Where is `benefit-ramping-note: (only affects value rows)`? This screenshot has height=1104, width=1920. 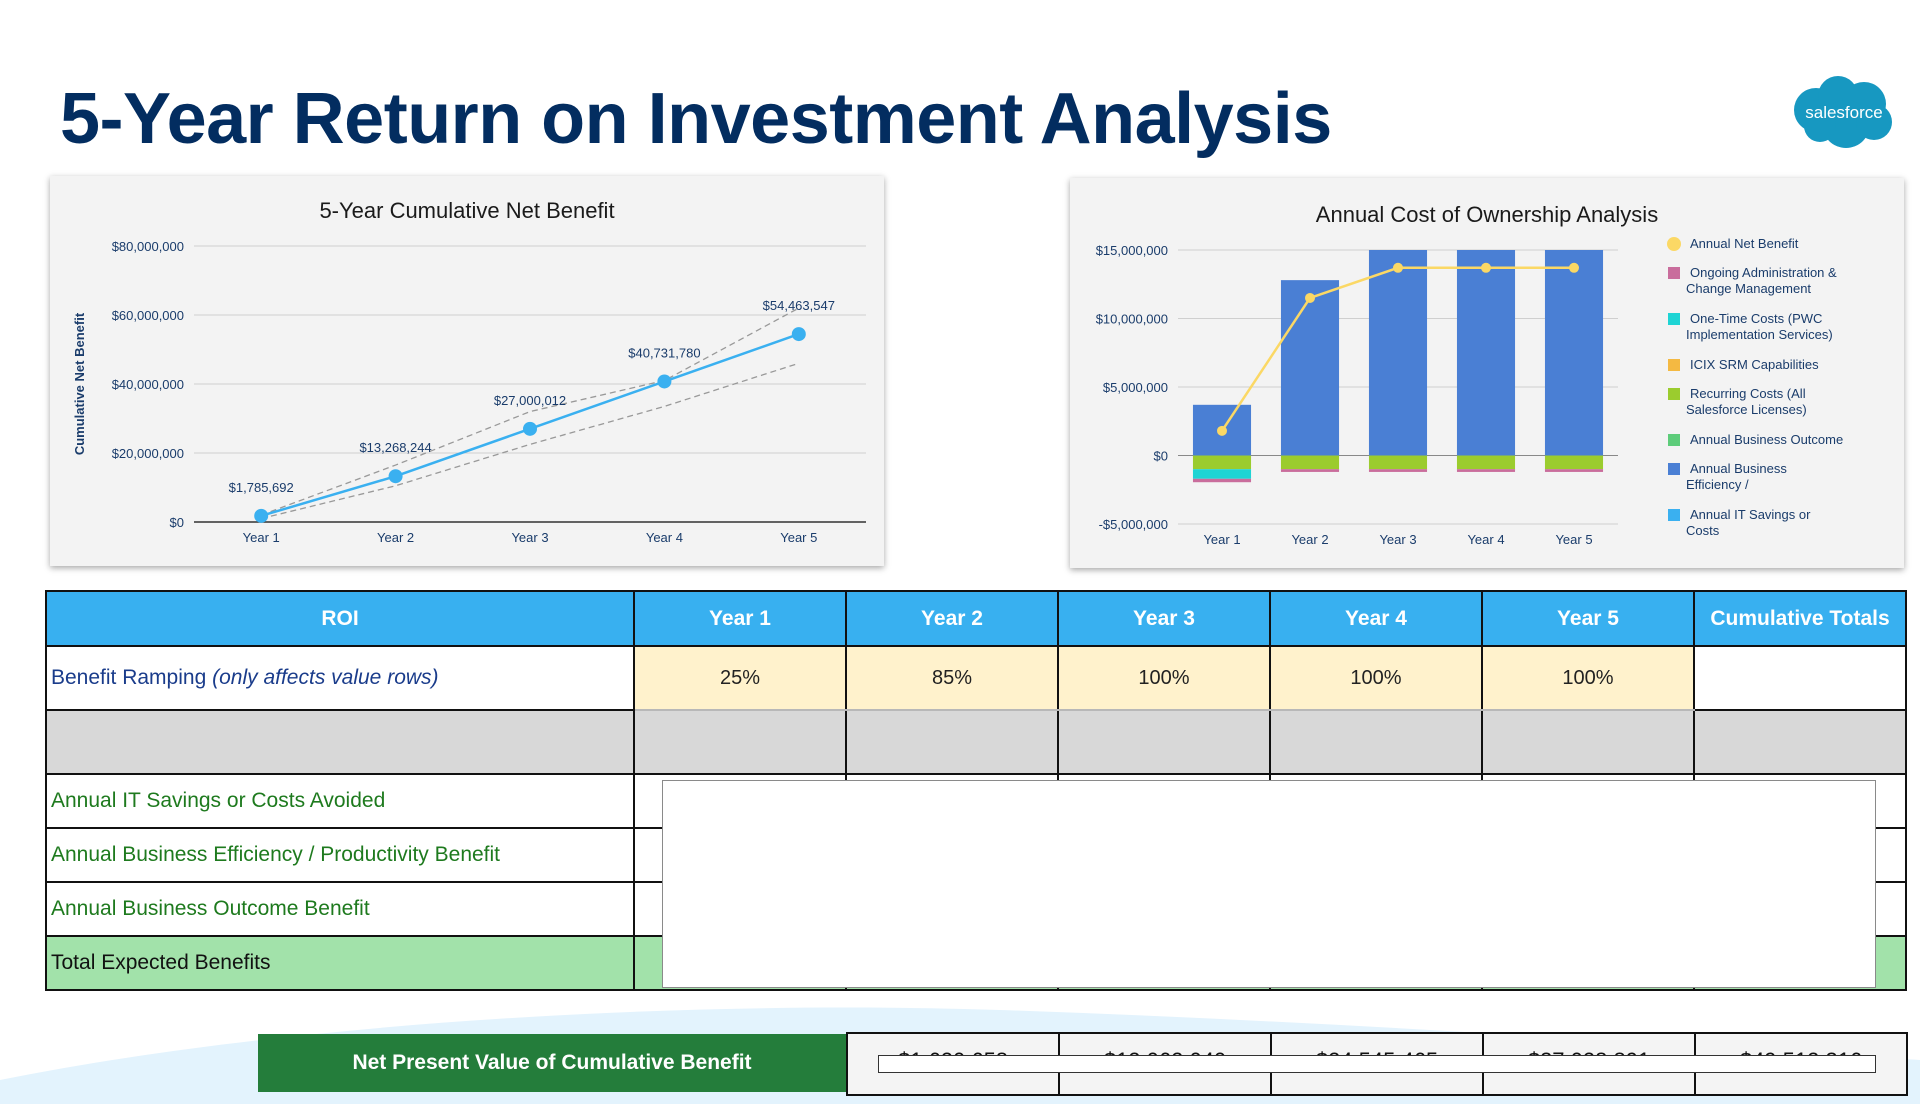
benefit-ramping-note: (only affects value rows) is located at coordinates (325, 677).